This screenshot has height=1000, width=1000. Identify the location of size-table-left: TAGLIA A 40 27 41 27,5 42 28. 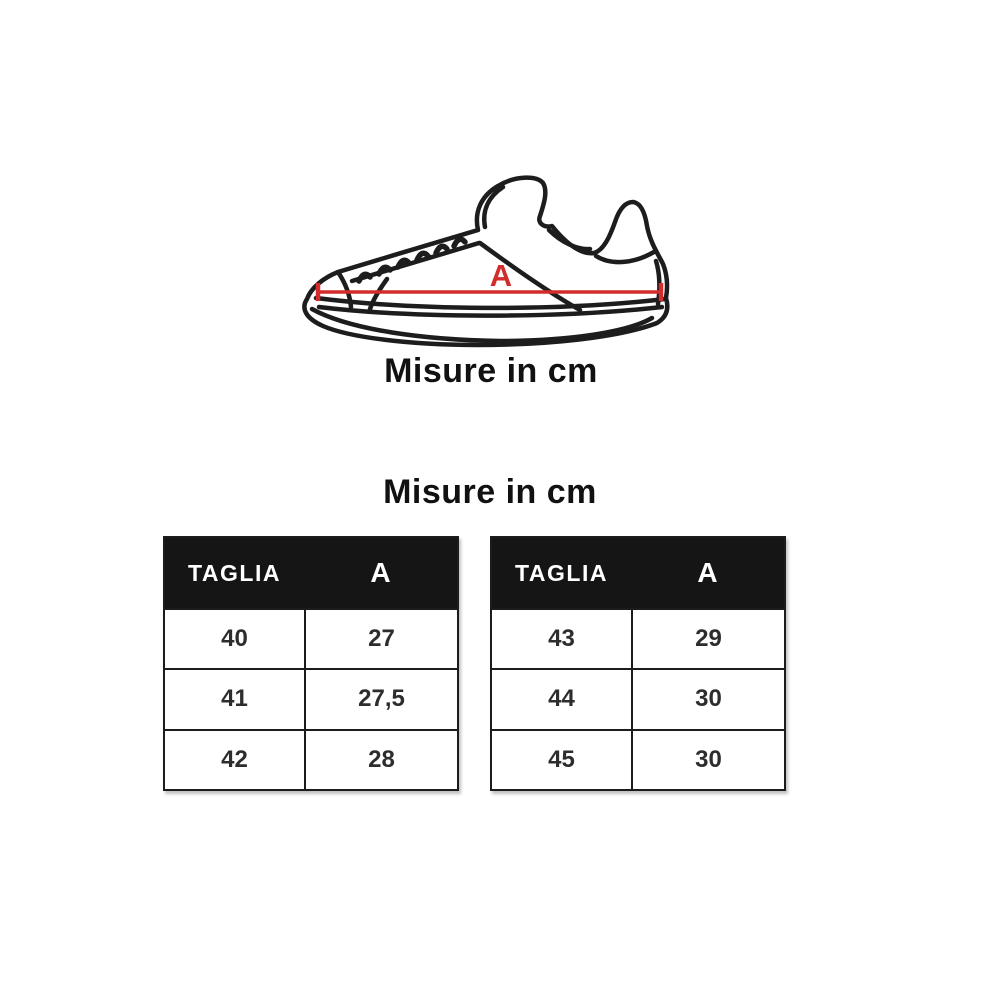
(311, 663).